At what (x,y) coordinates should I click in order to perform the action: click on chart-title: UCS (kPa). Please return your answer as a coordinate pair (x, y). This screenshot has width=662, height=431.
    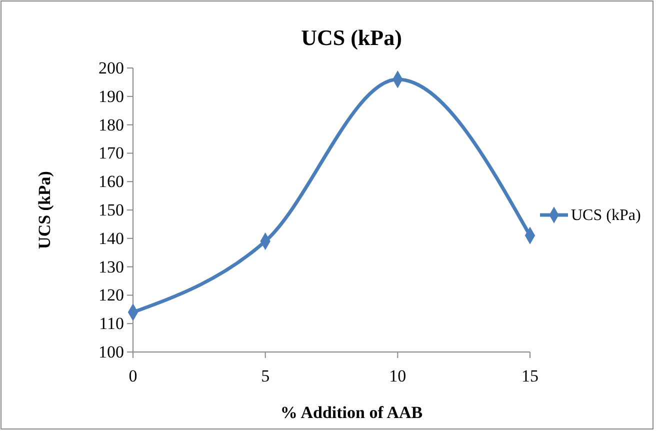
    Looking at the image, I should click on (351, 37).